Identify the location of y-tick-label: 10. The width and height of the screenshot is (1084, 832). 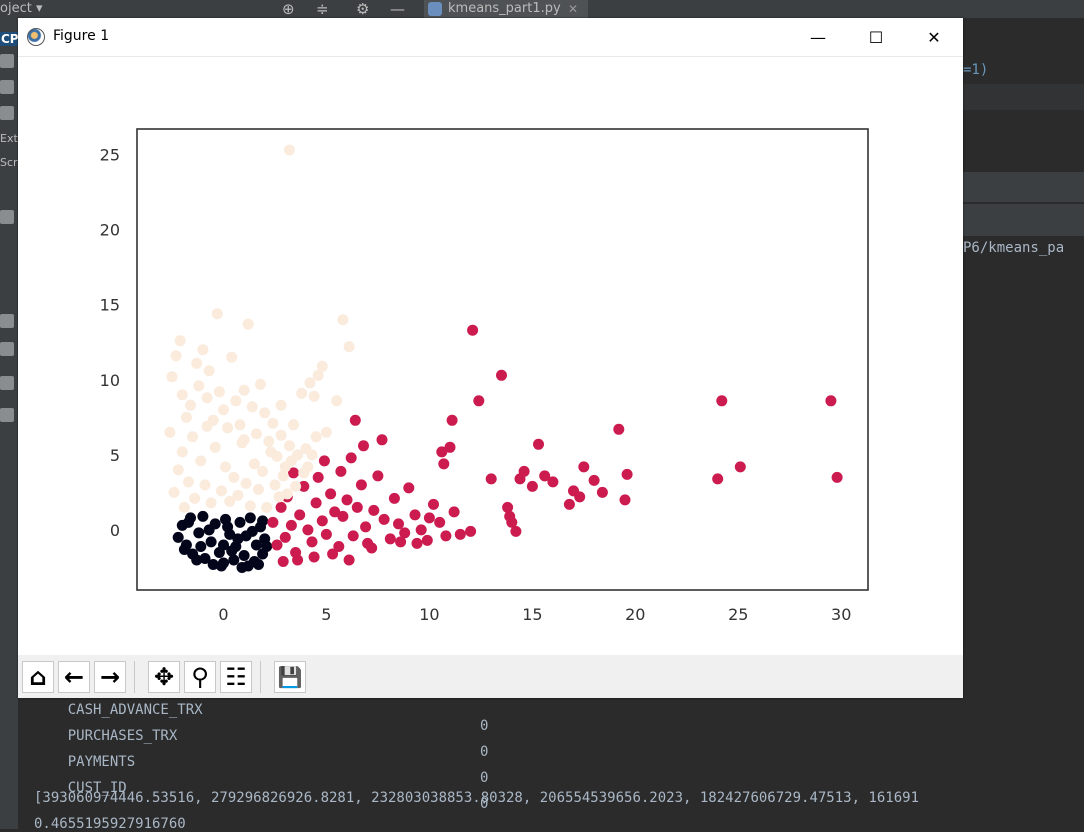
(110, 380).